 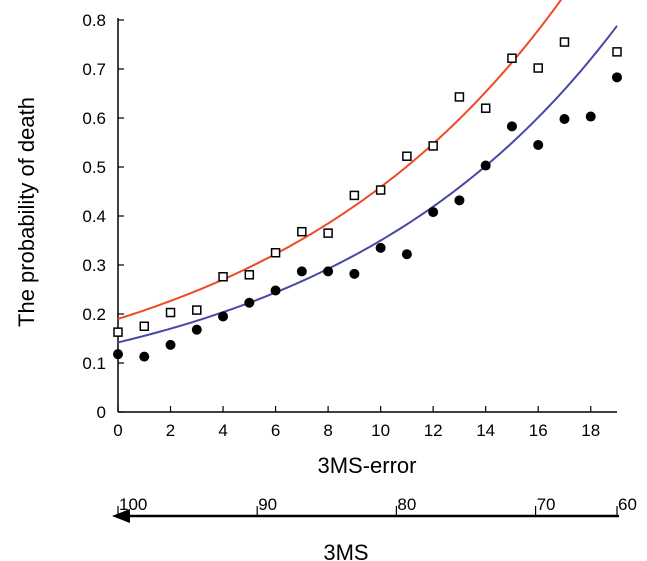 What do you see at coordinates (590, 430) in the screenshot?
I see `x-tick-label: 18` at bounding box center [590, 430].